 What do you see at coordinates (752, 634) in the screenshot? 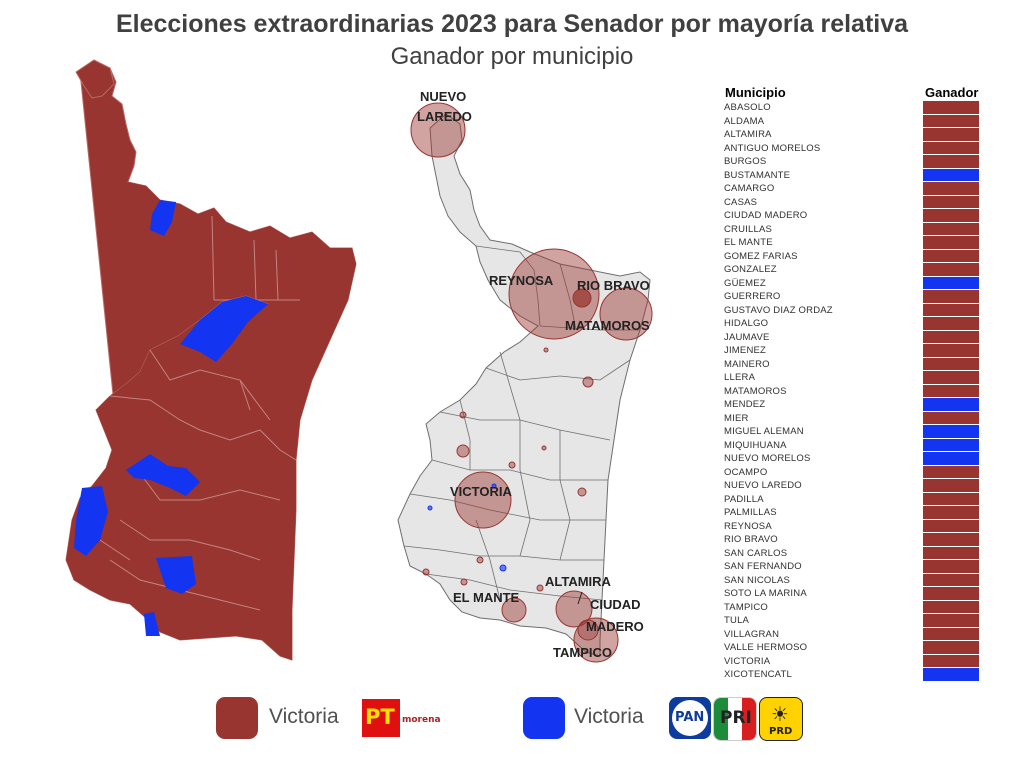
I see `municipio-name: VILLAGRAN` at bounding box center [752, 634].